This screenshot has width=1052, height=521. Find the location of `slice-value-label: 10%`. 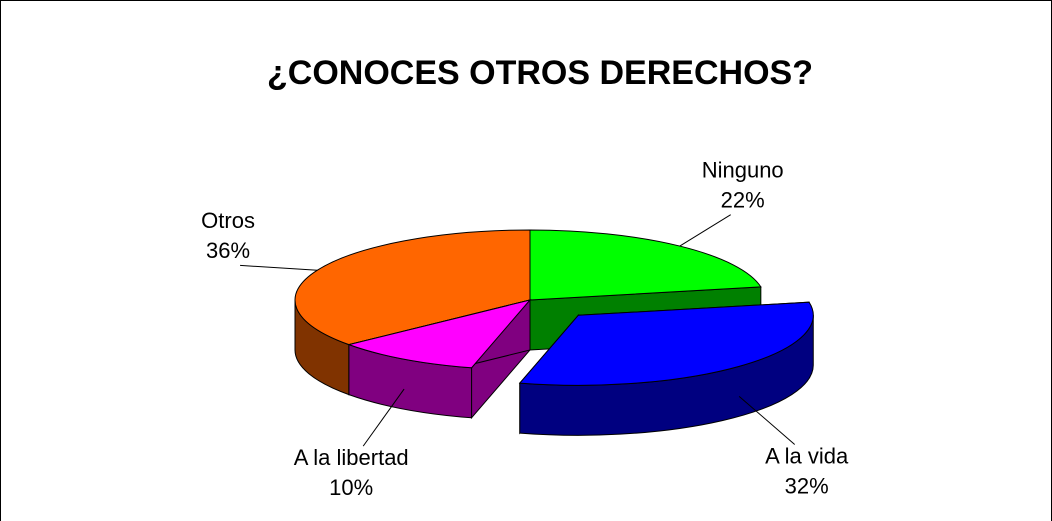

slice-value-label: 10% is located at coordinates (351, 487).